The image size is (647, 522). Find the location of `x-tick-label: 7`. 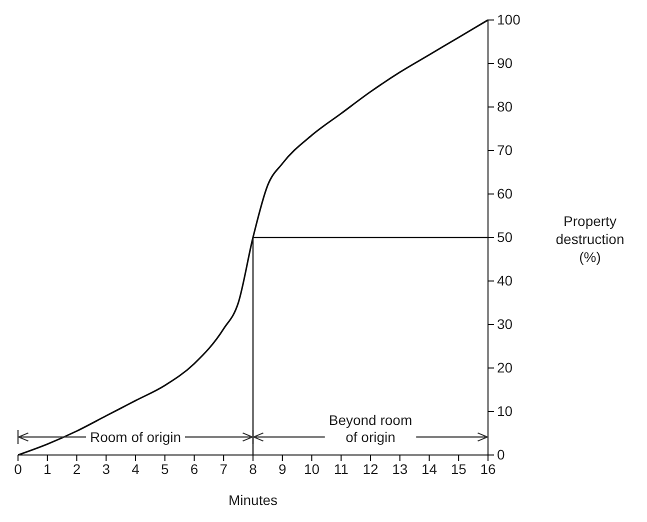

x-tick-label: 7 is located at coordinates (224, 468).